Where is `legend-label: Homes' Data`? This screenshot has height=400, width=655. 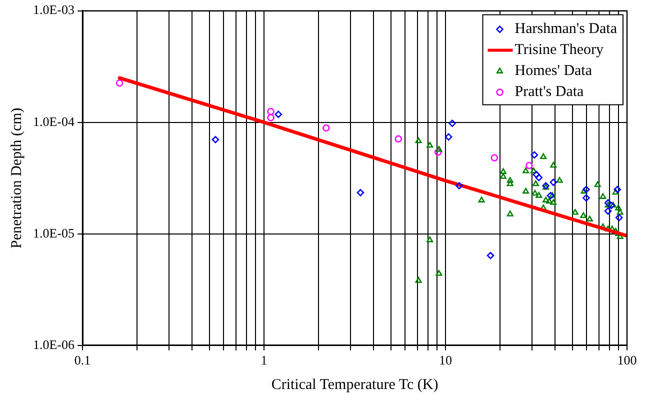
legend-label: Homes' Data is located at coordinates (553, 71).